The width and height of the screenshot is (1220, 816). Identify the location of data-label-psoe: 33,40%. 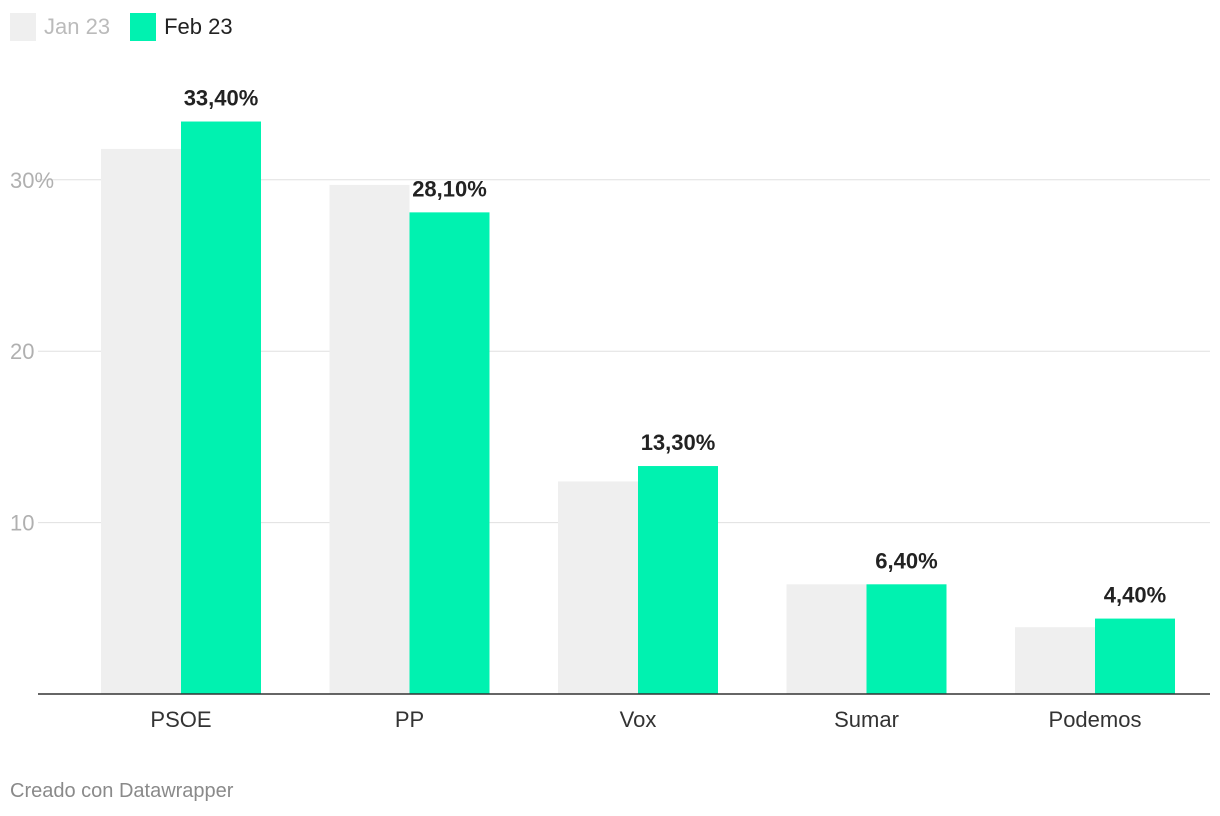
(221, 98).